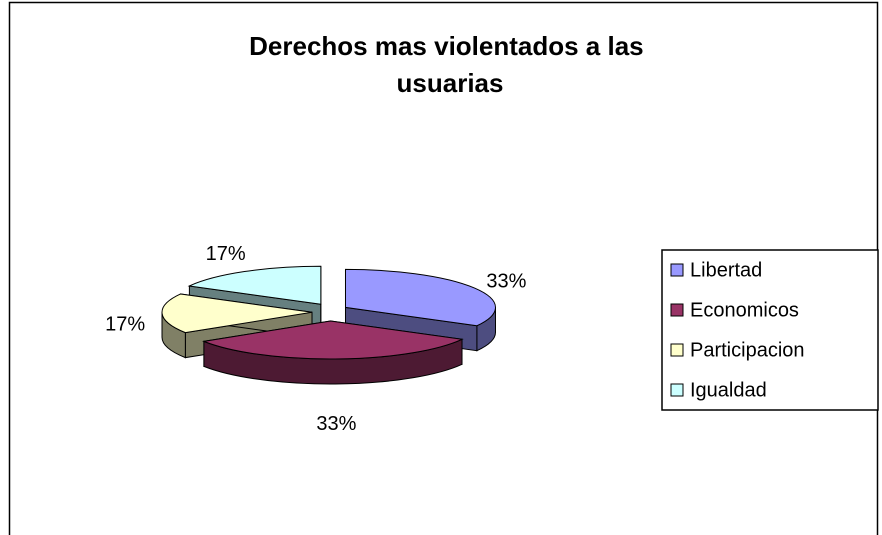 The height and width of the screenshot is (535, 882). What do you see at coordinates (744, 310) in the screenshot?
I see `legend-label: Economicos` at bounding box center [744, 310].